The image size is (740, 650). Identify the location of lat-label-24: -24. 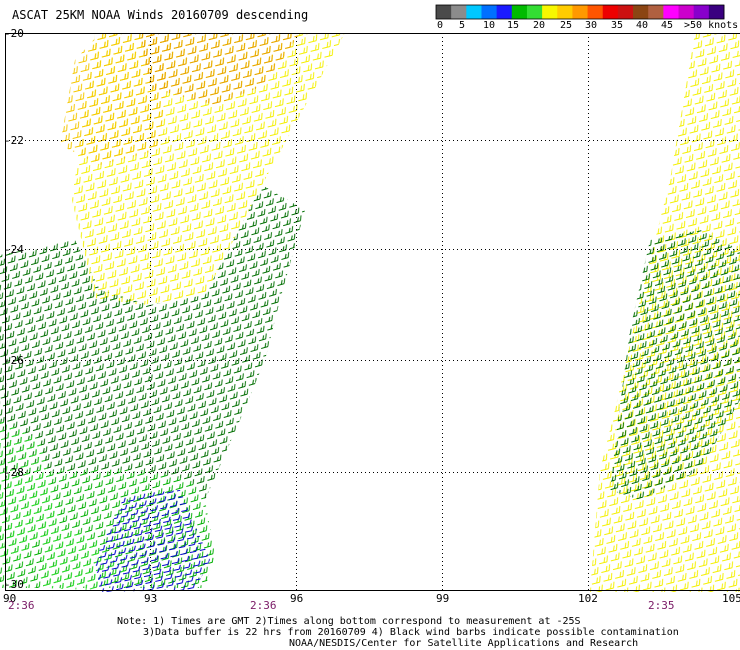
(14, 249).